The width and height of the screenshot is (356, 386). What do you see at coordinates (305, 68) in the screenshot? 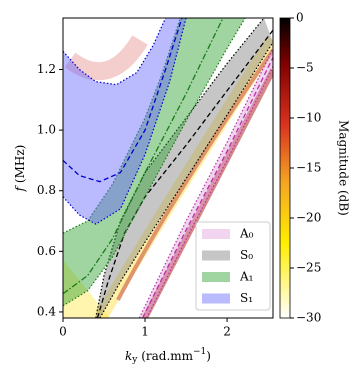
I see `colorbar-tick-label: −5` at bounding box center [305, 68].